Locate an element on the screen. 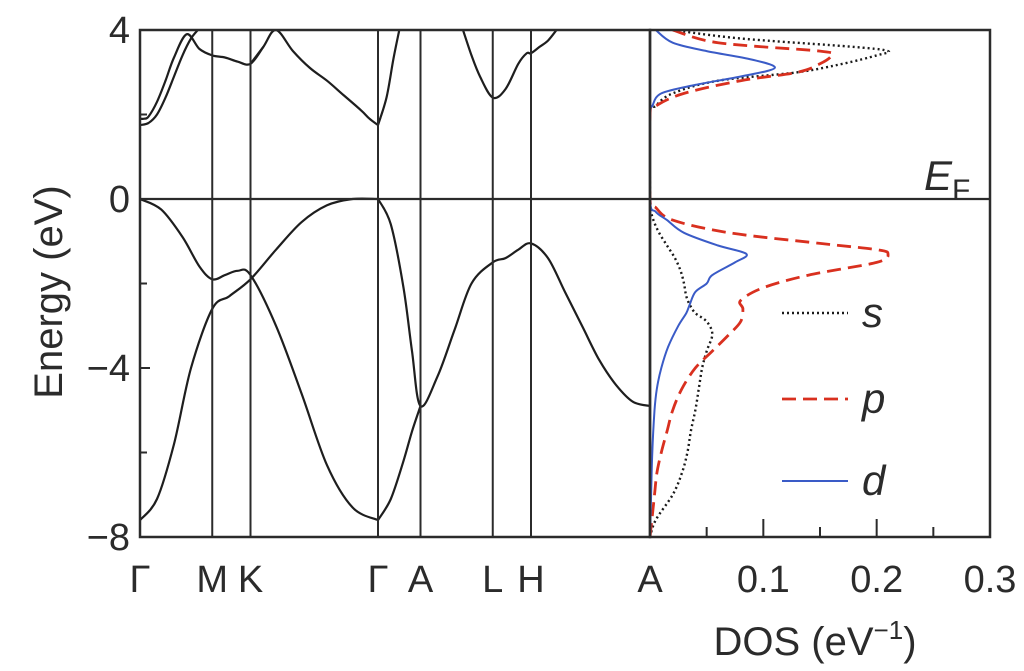 The width and height of the screenshot is (1024, 671). legend: spd is located at coordinates (834, 396).